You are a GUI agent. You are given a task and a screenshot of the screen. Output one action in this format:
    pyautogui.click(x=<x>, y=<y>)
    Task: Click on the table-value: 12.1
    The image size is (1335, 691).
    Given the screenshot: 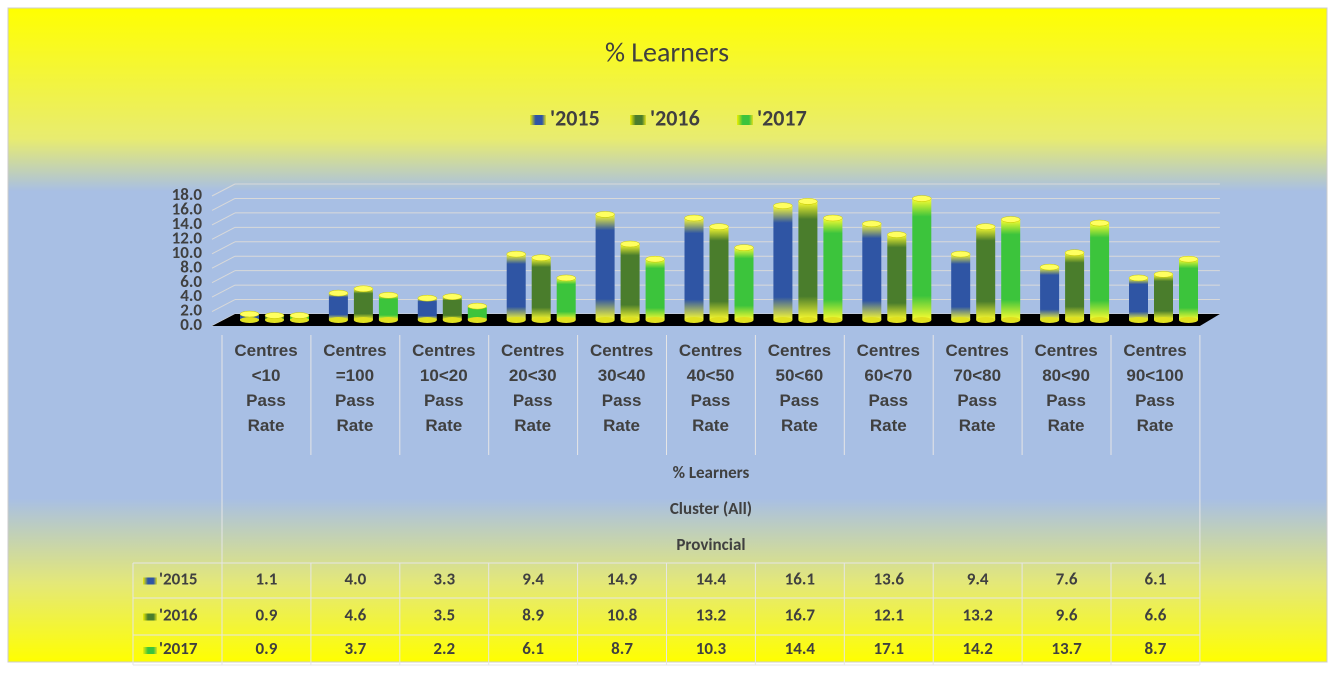 What is the action you would take?
    pyautogui.click(x=889, y=615)
    